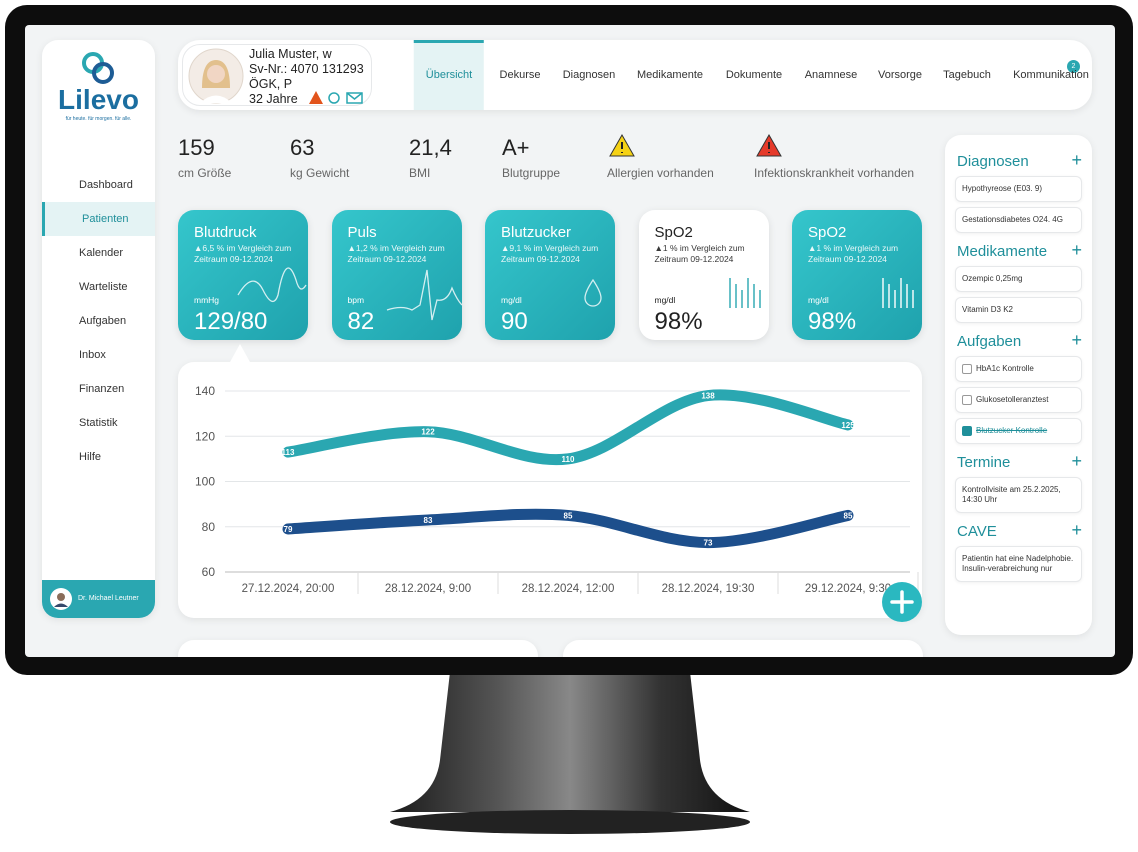 This screenshot has width=1138, height=852. What do you see at coordinates (196, 147) in the screenshot?
I see `stat-value: 159` at bounding box center [196, 147].